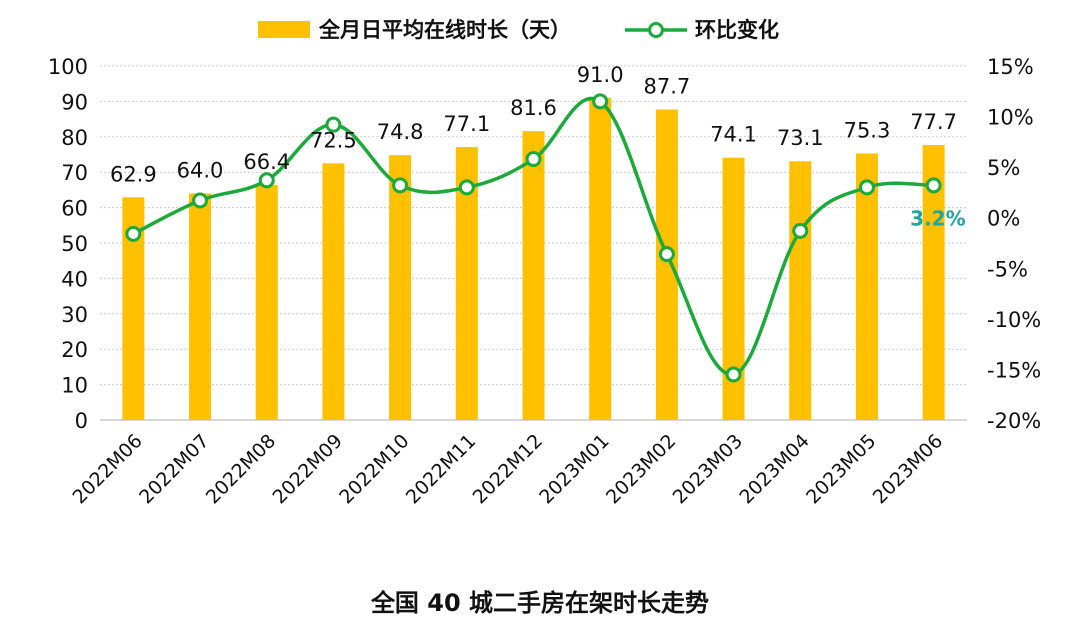 This screenshot has height=631, width=1080. What do you see at coordinates (937, 218) in the screenshot?
I see `line-last-point-label: 3.2%` at bounding box center [937, 218].